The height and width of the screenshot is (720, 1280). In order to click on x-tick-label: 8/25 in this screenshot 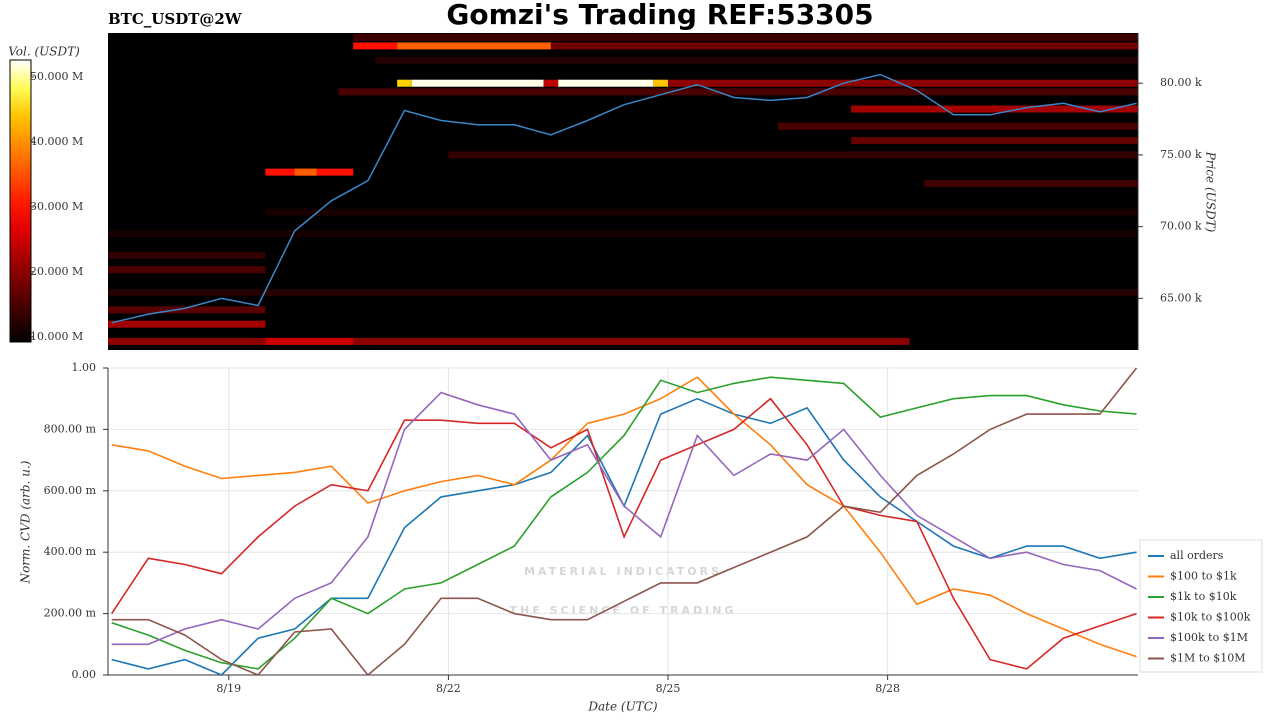, I will do `click(668, 688)`.